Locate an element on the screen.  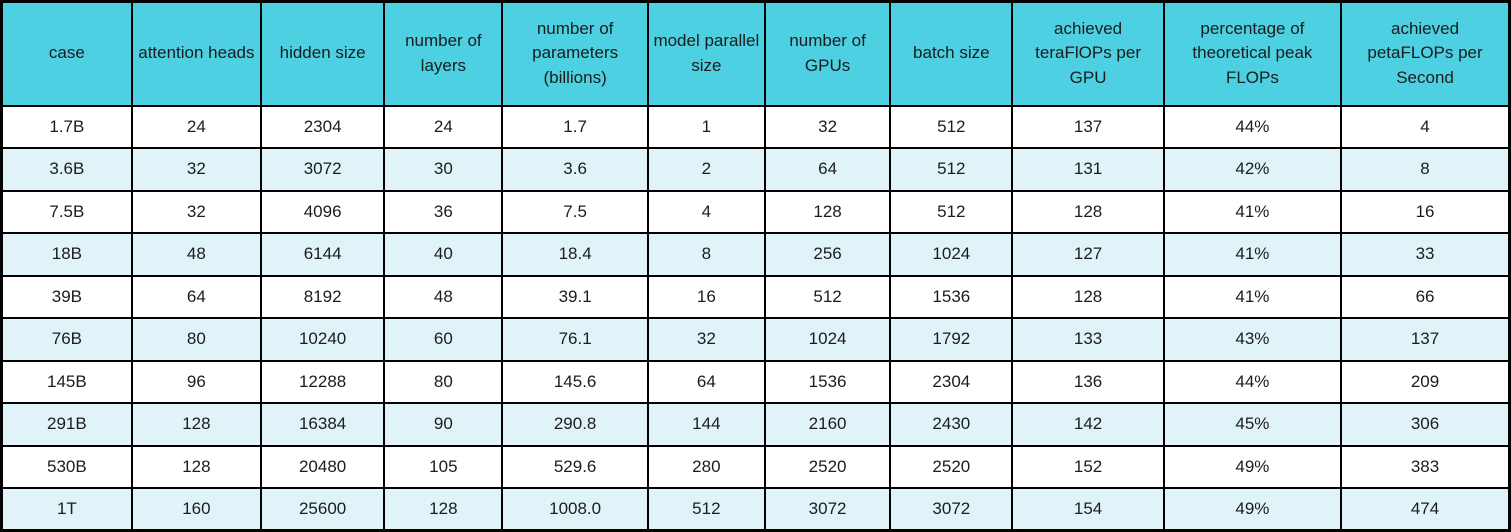
column-header: hidden size is located at coordinates (322, 53).